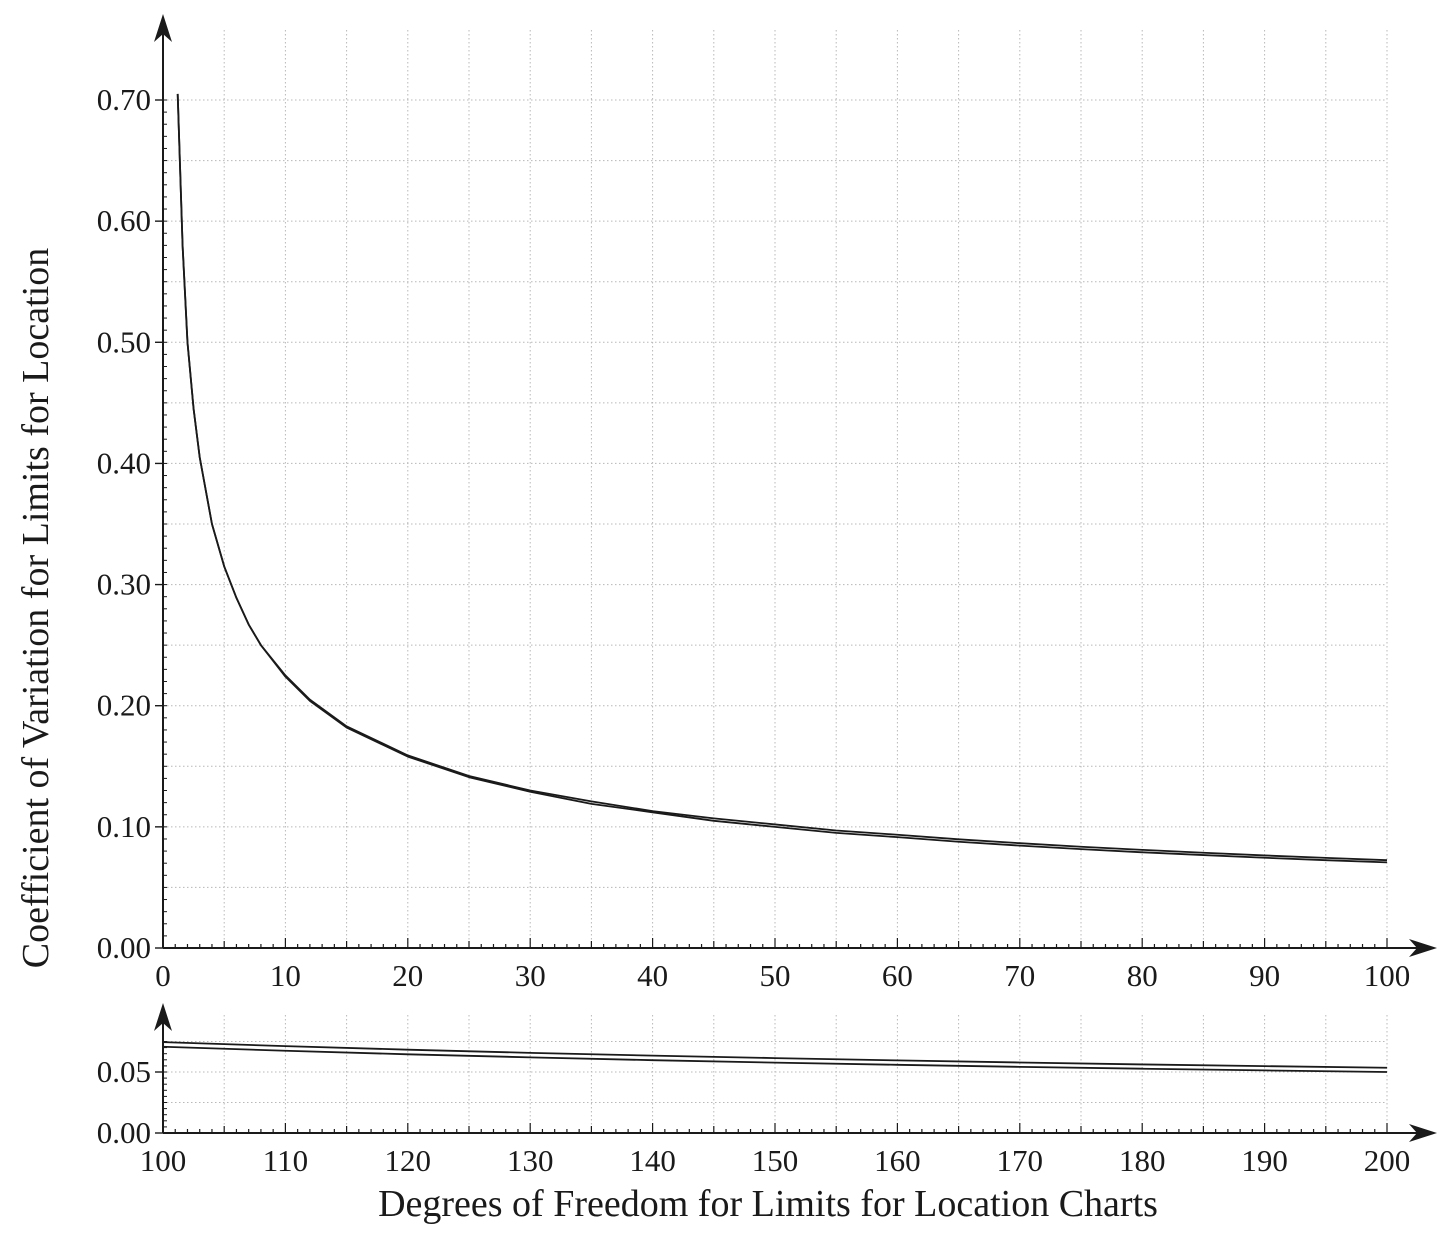  What do you see at coordinates (1264, 1160) in the screenshot?
I see `lower-x-tick-label: 190` at bounding box center [1264, 1160].